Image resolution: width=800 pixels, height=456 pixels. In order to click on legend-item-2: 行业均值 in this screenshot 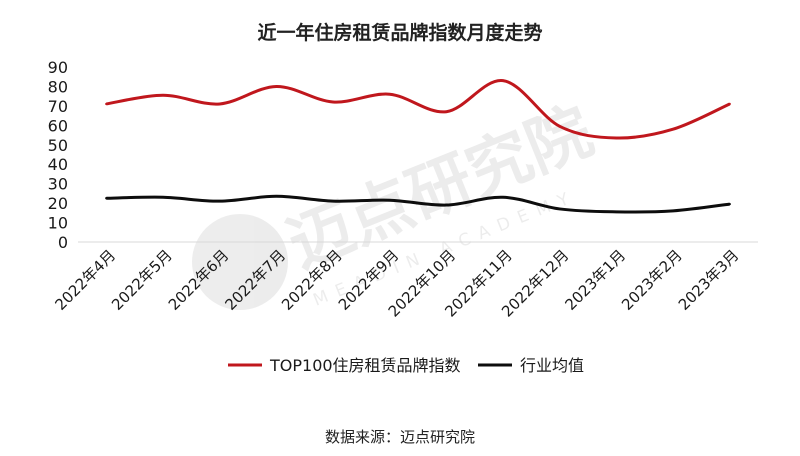, I will do `click(531, 365)`.